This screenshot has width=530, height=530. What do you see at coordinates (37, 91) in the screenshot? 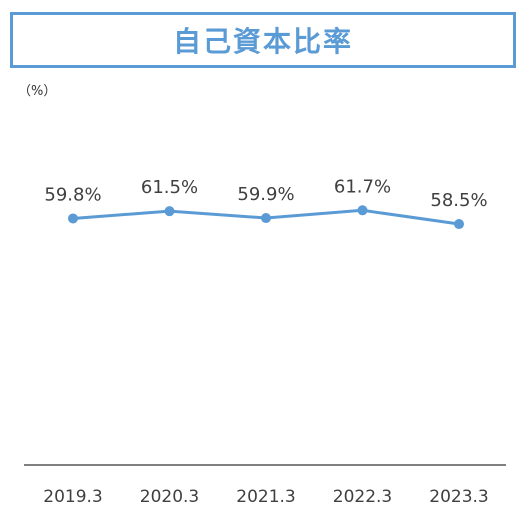
I see `y-unit-label: （%）` at bounding box center [37, 91].